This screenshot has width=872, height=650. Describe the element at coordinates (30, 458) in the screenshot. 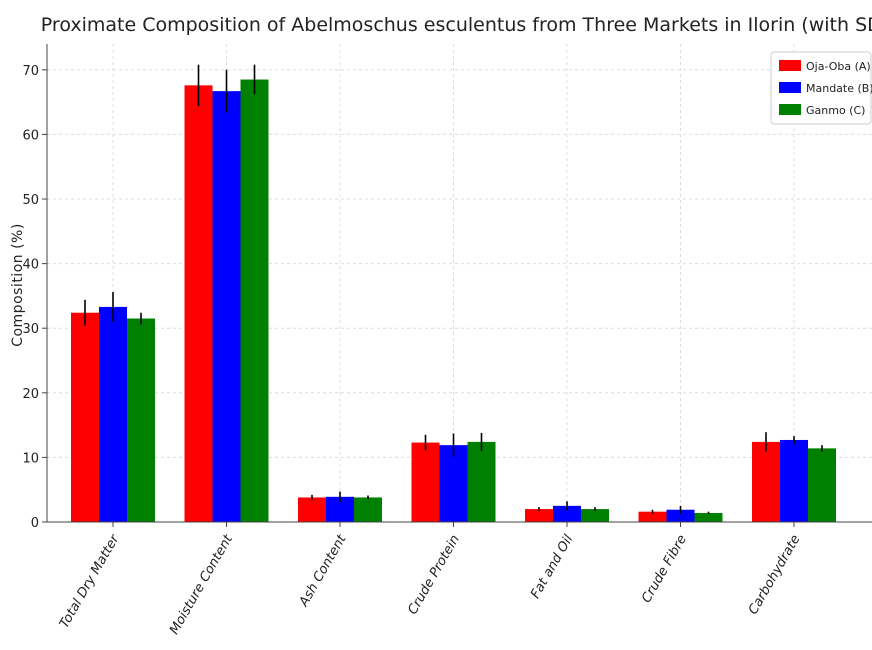

I see `y-tick-label: 10` at that location.